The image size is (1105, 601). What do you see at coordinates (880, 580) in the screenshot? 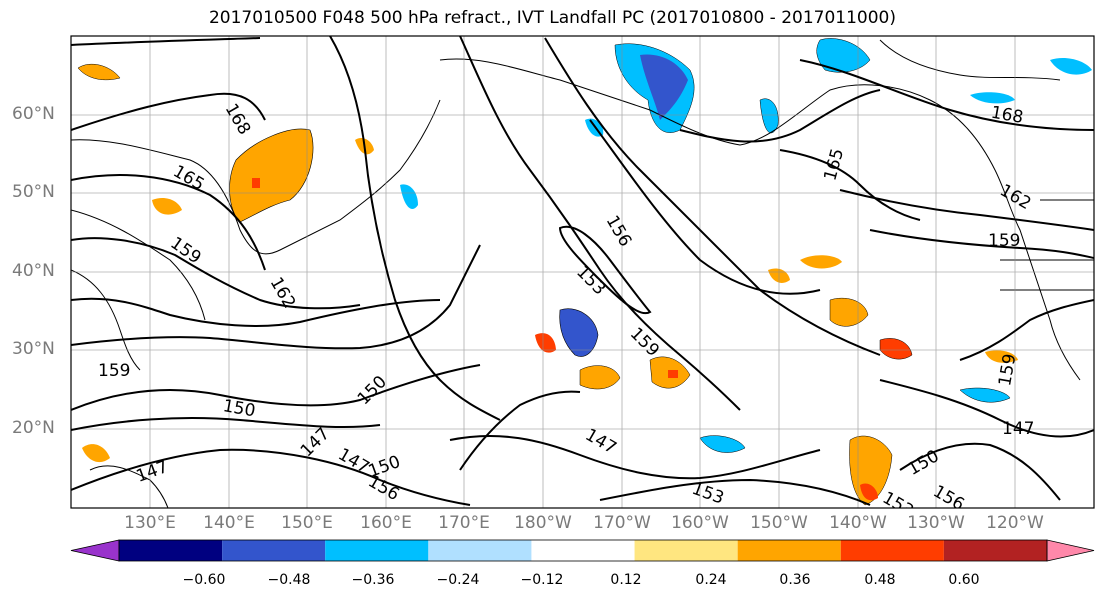
I see `colorbar-tick-label: 0.48` at bounding box center [880, 580].